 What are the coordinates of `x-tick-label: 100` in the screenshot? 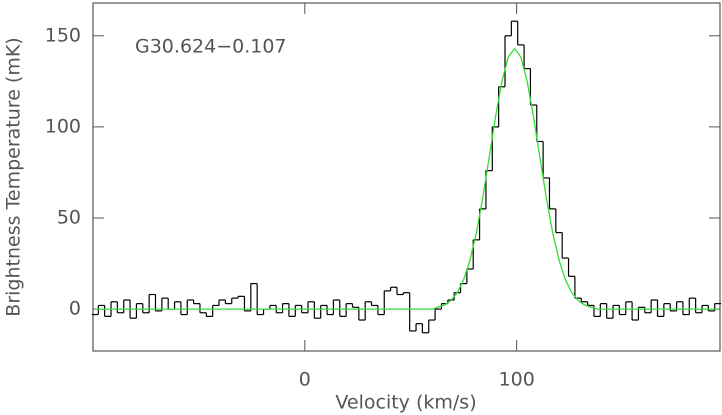 It's located at (517, 380).